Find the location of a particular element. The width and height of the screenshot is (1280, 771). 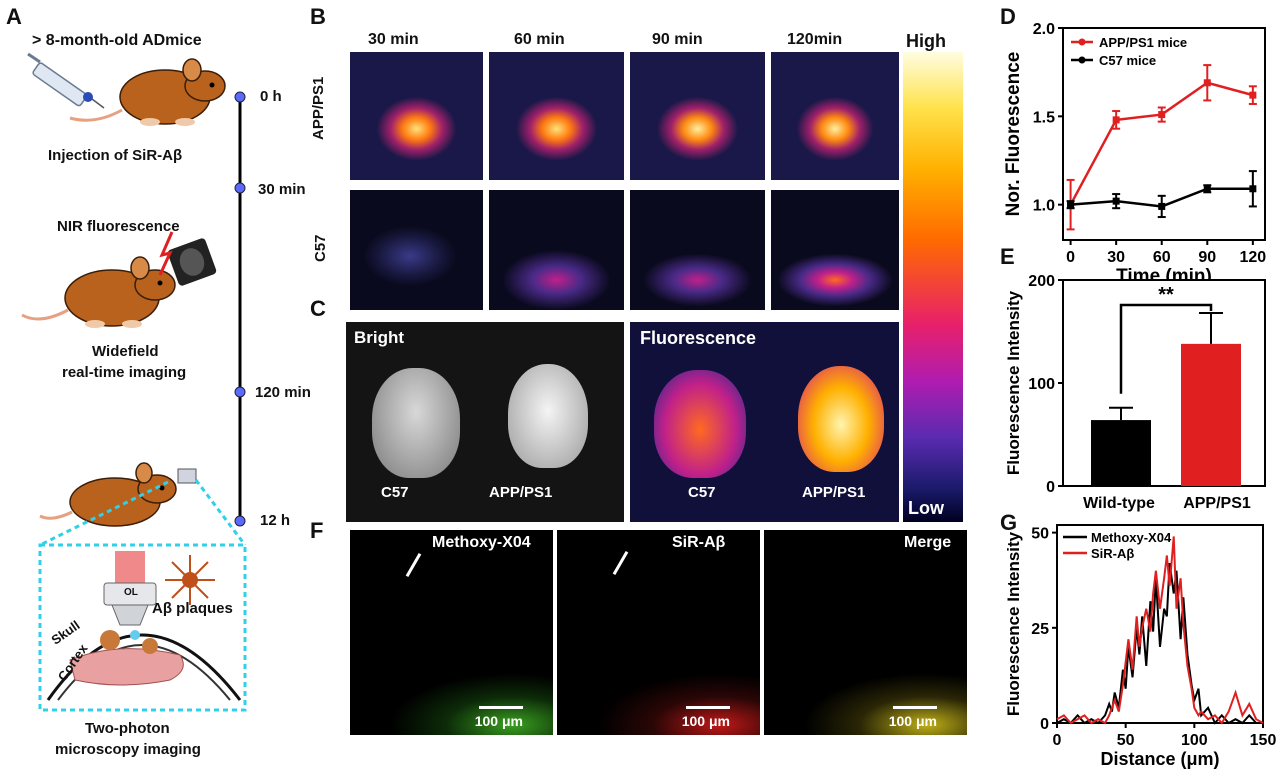

legend-label: C57 mice is located at coordinates (1127, 60).